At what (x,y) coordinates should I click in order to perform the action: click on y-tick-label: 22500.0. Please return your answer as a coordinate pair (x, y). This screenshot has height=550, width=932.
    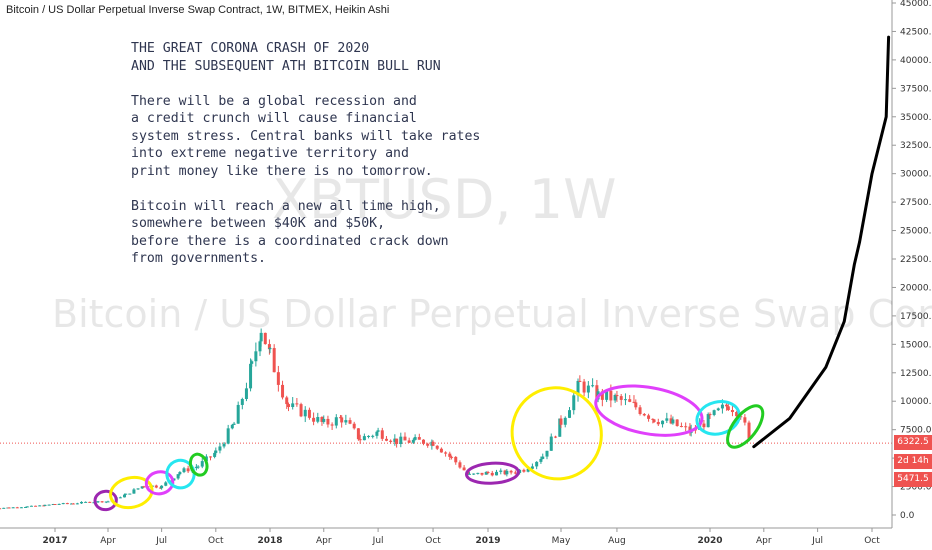
    Looking at the image, I should click on (916, 260).